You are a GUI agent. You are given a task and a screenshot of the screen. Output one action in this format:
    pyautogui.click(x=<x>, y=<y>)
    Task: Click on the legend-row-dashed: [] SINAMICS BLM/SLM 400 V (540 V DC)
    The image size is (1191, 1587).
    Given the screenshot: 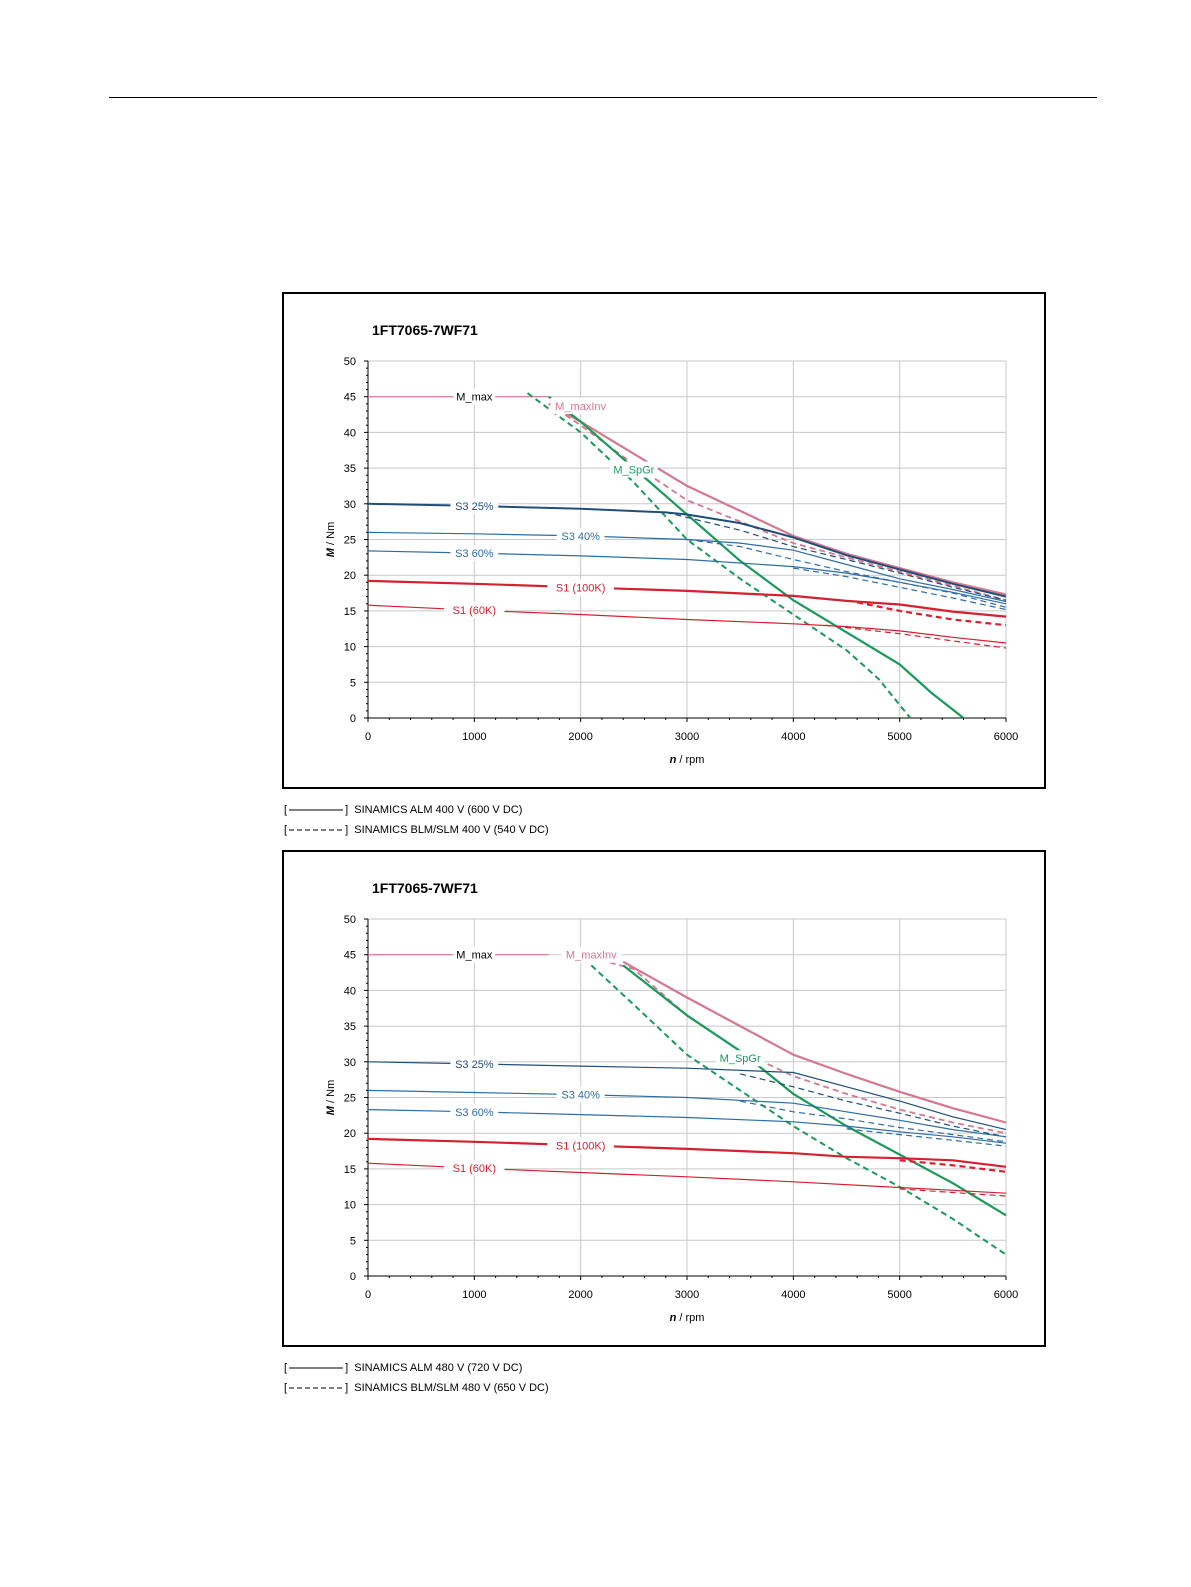 What is the action you would take?
    pyautogui.click(x=416, y=830)
    